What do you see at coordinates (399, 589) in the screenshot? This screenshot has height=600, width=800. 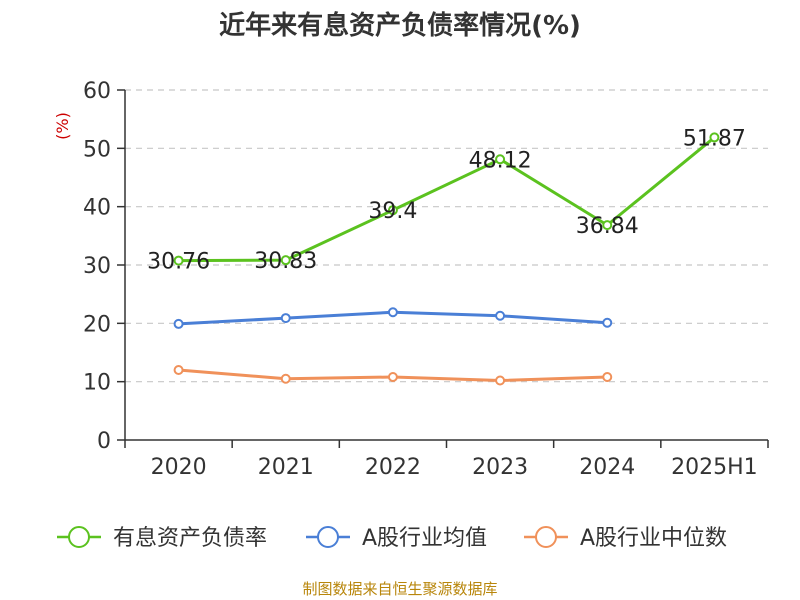 I see `data-source-note: 制图数据来自恒生聚源数据库` at bounding box center [399, 589].